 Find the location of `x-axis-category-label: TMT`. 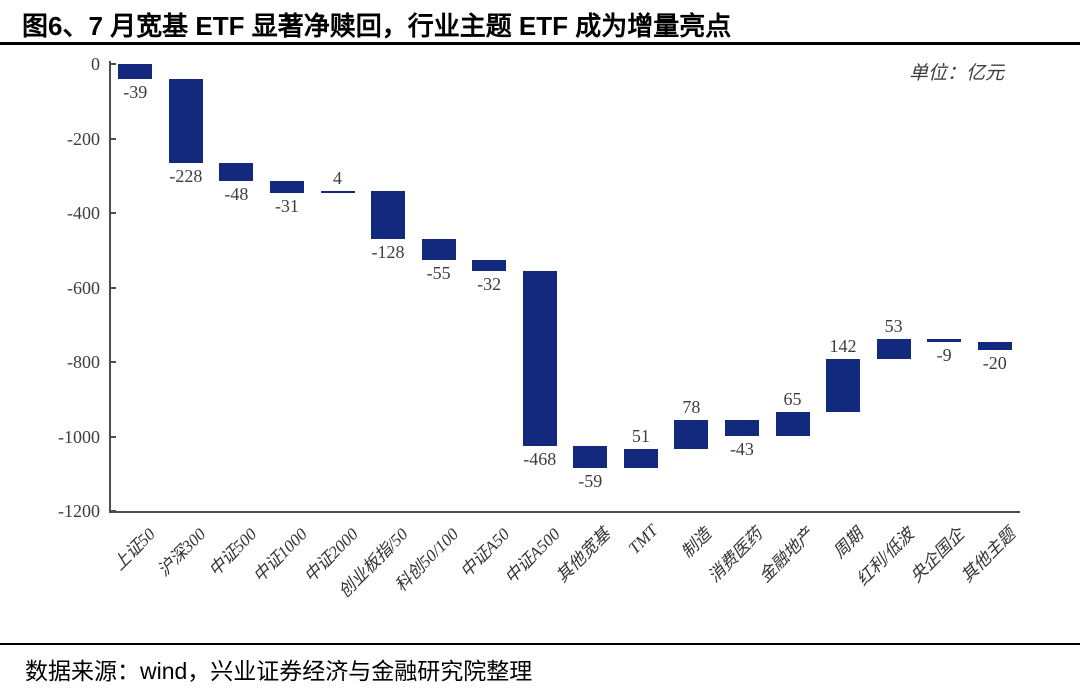

x-axis-category-label: TMT is located at coordinates (643, 539).